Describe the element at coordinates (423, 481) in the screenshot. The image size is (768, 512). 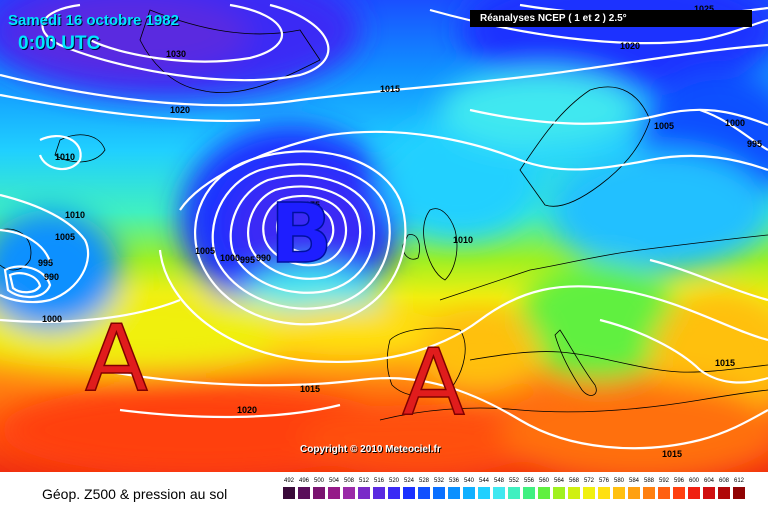
I see `legend-value: 528` at that location.